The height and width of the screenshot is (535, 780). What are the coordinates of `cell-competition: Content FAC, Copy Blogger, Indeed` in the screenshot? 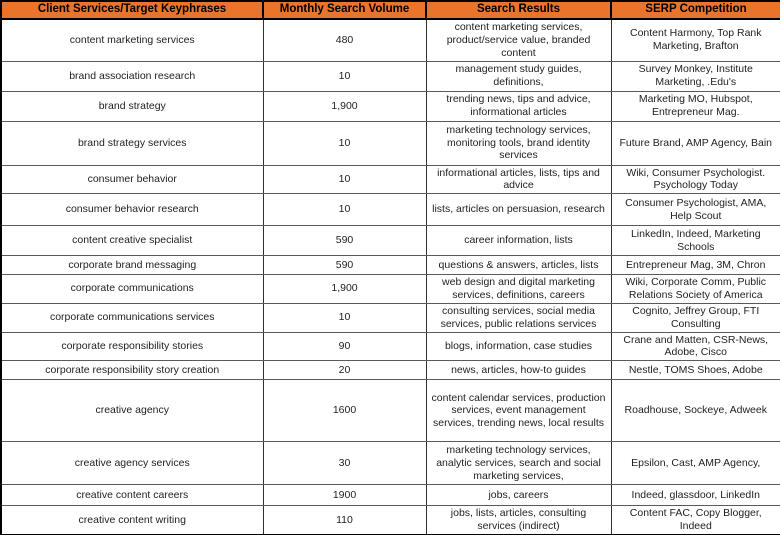 It's located at (695, 520).